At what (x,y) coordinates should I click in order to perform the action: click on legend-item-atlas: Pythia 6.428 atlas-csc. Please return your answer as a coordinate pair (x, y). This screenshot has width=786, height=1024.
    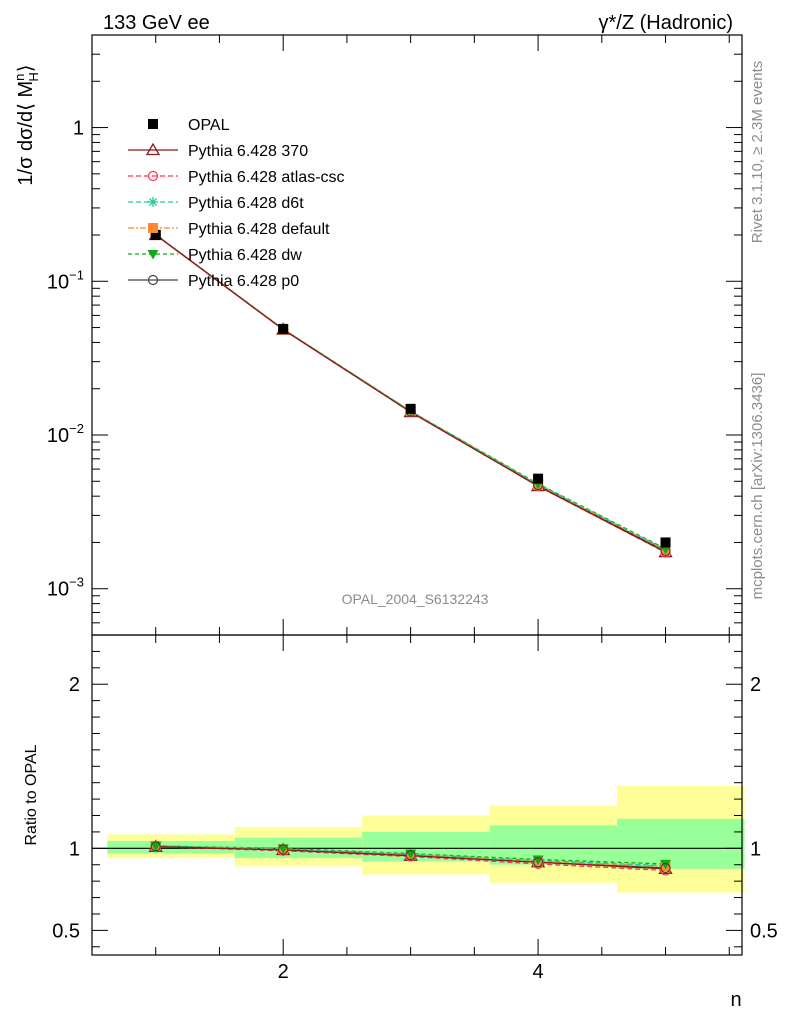
    Looking at the image, I should click on (236, 177).